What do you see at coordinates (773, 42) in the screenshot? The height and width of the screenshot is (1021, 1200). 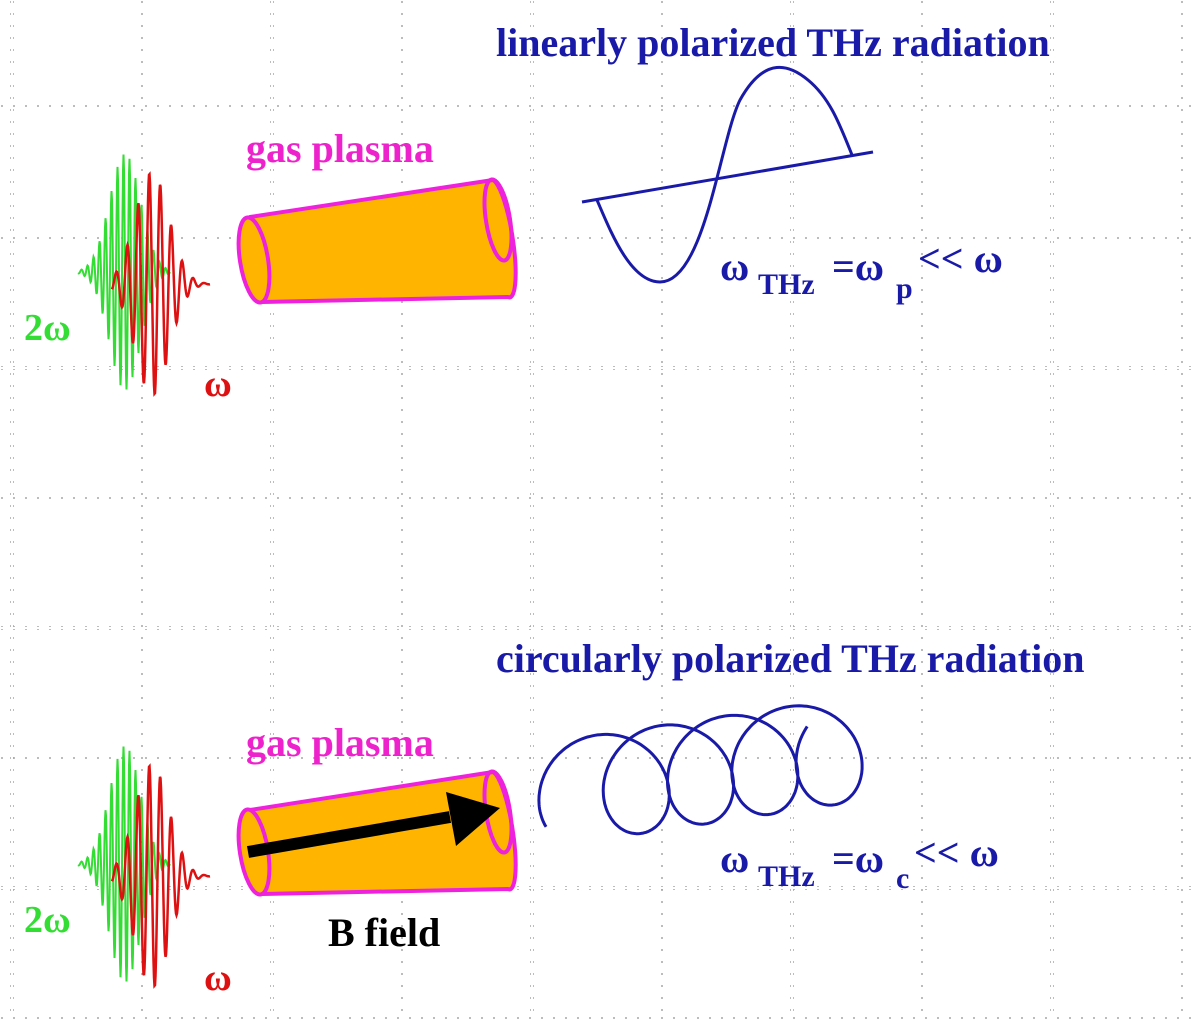 I see `title-linear: linearly polarized THz radiation` at bounding box center [773, 42].